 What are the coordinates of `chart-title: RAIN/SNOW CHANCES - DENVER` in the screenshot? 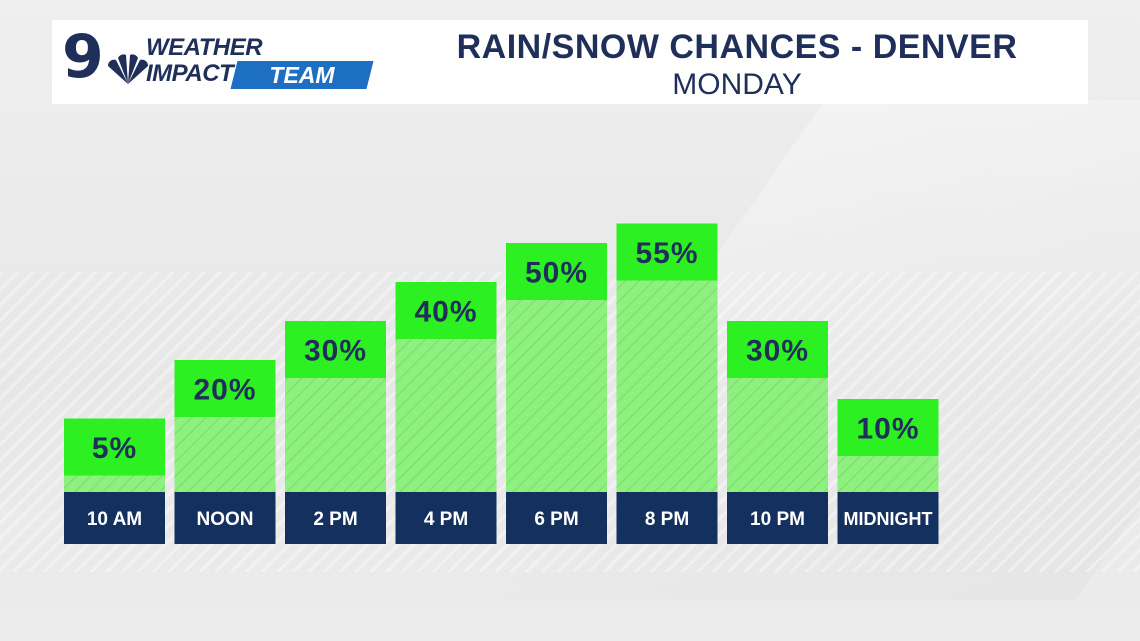 It's located at (737, 47).